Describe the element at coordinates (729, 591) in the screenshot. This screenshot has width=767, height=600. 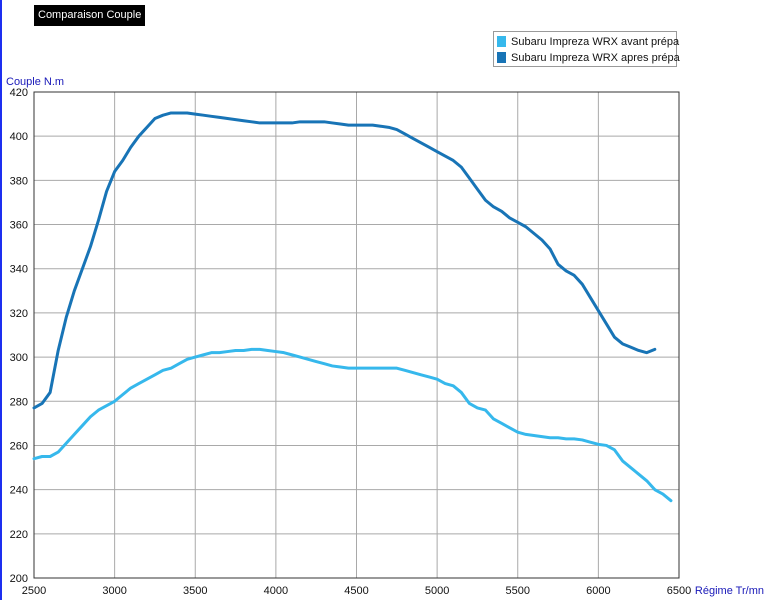
I see `x-axis-title: Régime Tr/mn` at that location.